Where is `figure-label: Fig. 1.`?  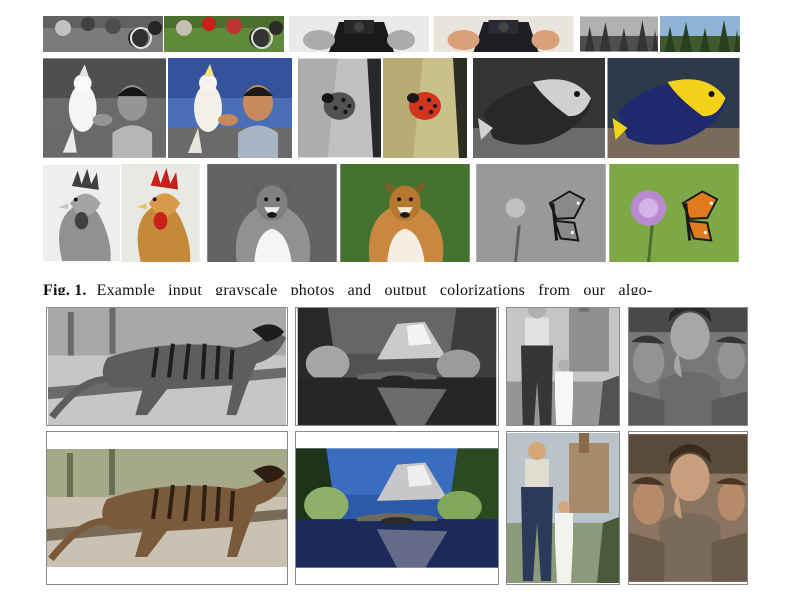
figure-label: Fig. 1. is located at coordinates (65, 288).